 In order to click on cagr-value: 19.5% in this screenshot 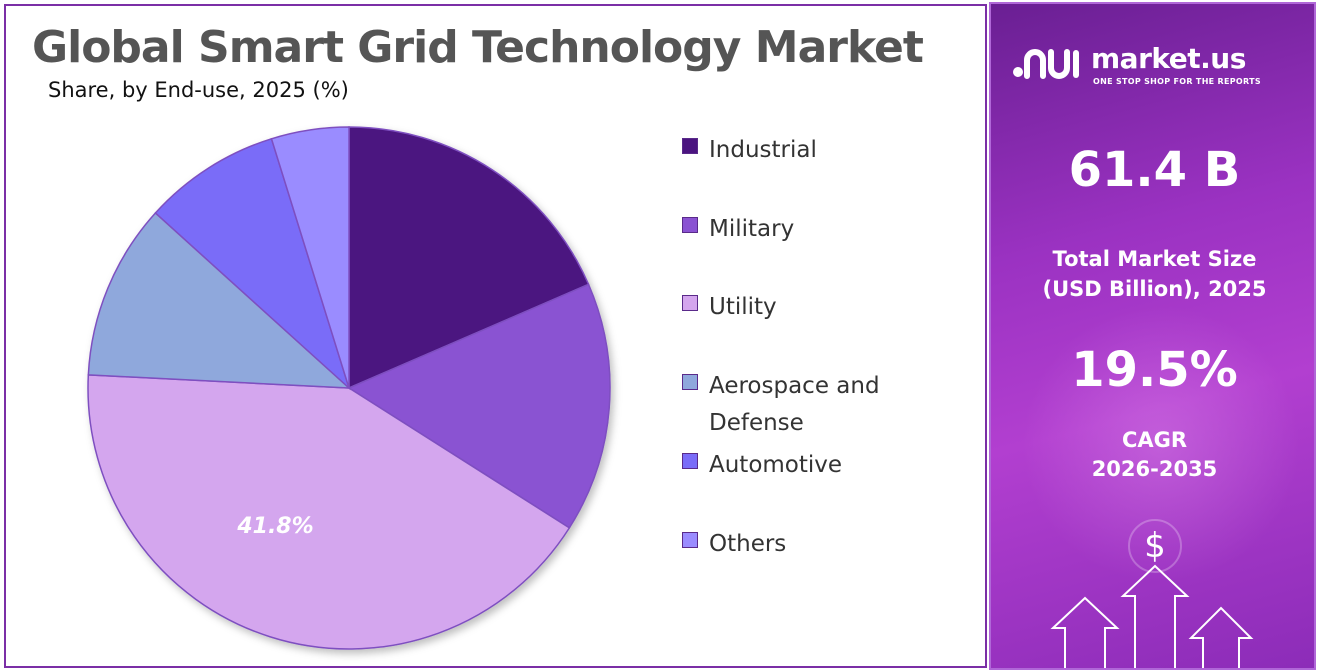, I will do `click(1154, 370)`.